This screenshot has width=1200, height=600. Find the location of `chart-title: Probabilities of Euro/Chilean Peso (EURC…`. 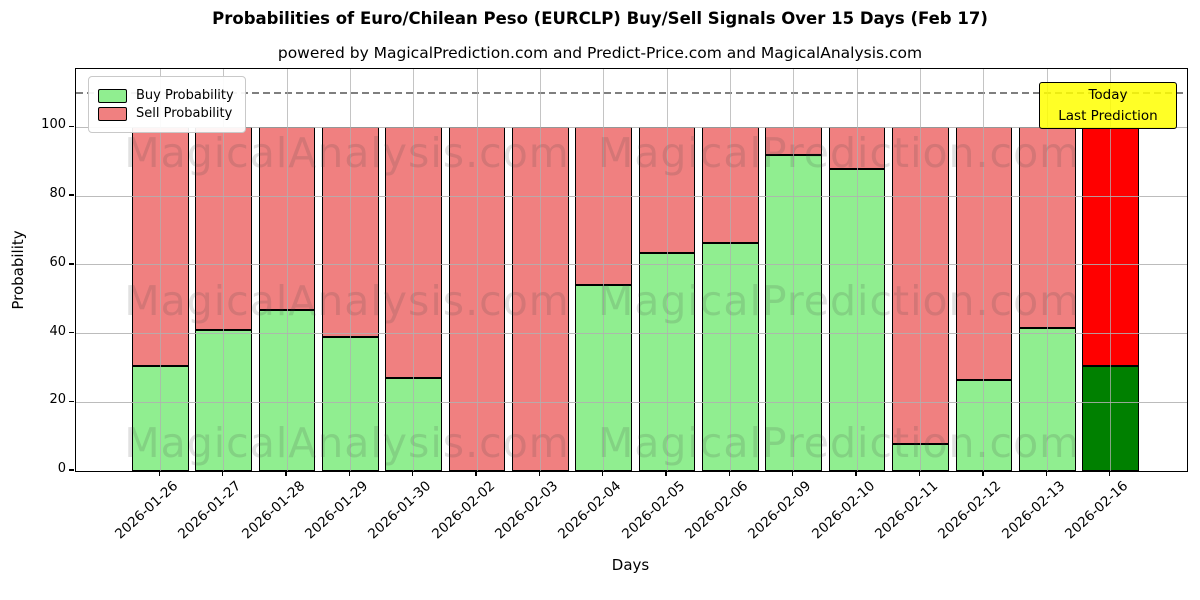

chart-title: Probabilities of Euro/Chilean Peso (EURC… is located at coordinates (600, 18).